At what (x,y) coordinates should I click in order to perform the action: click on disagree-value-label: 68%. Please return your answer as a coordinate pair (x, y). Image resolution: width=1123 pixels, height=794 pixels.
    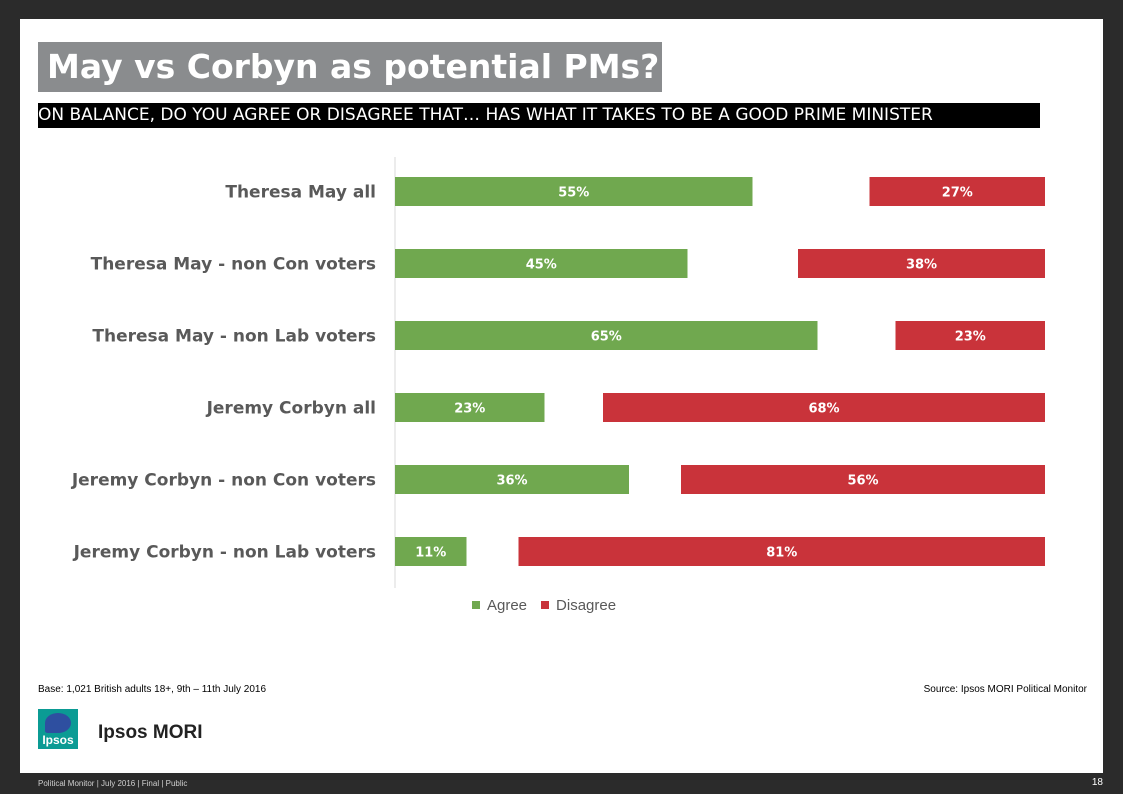
    Looking at the image, I should click on (823, 409).